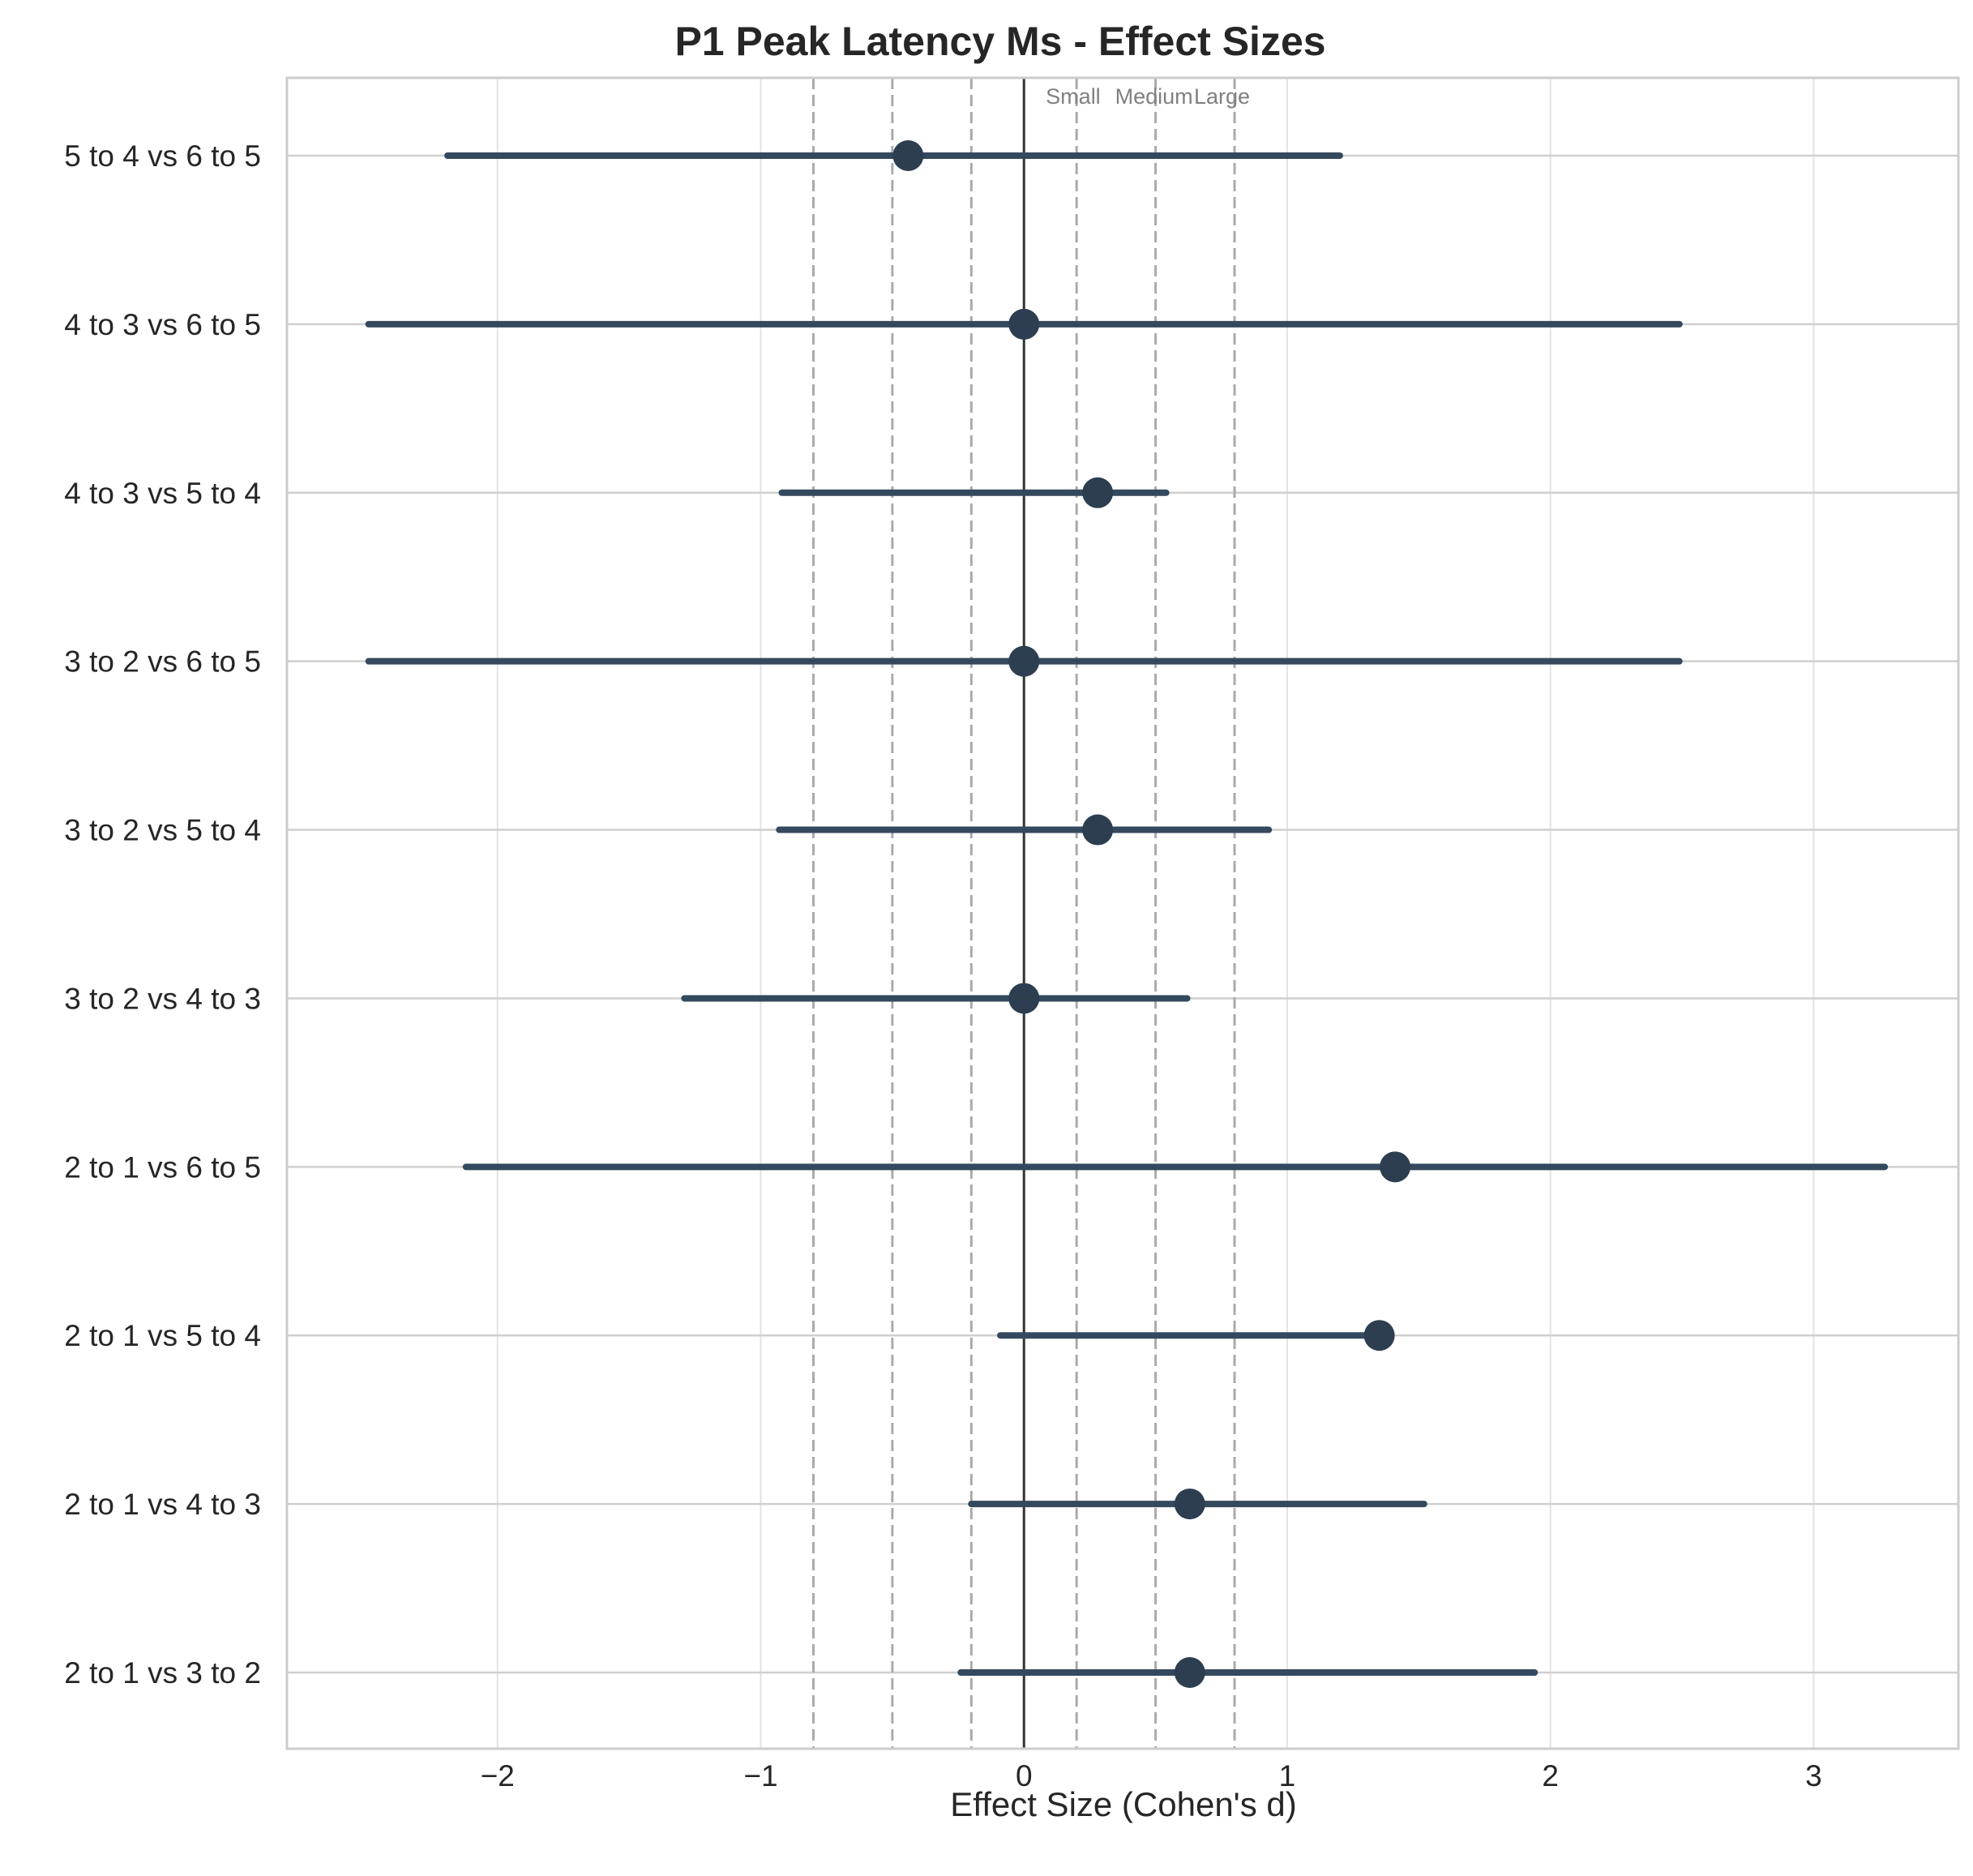 The height and width of the screenshot is (1876, 1973). What do you see at coordinates (162, 662) in the screenshot?
I see `y-tick-label: 3 to 2 vs 6 to 5` at bounding box center [162, 662].